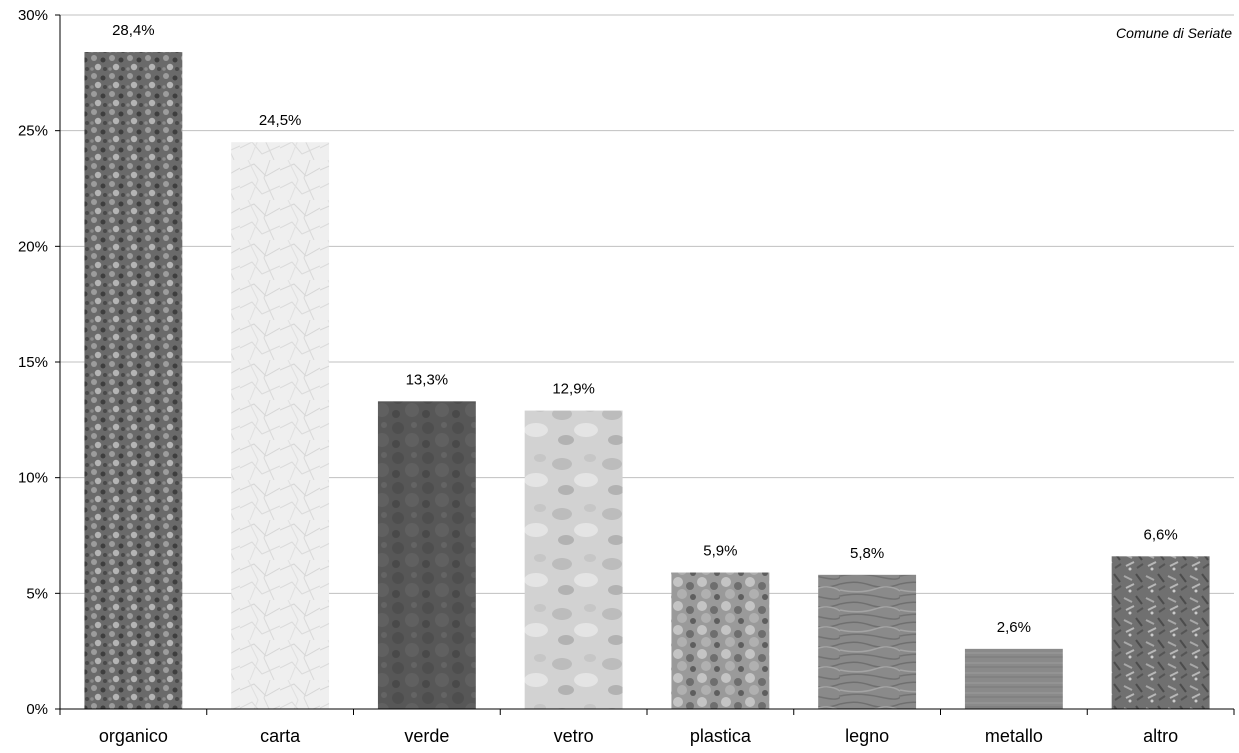  Describe the element at coordinates (1013, 678) in the screenshot. I see `bar-metallo` at that location.